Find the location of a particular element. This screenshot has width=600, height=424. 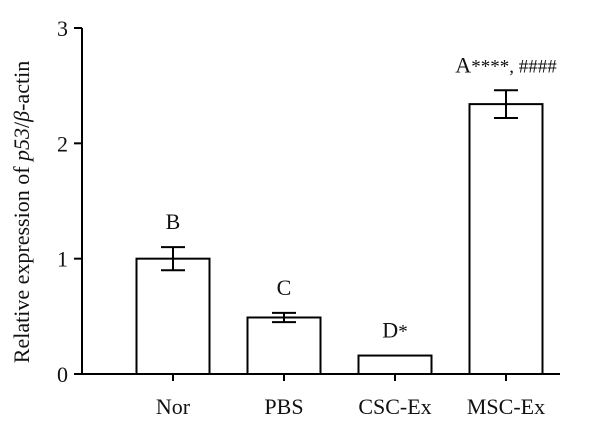

annotation-letter: A is located at coordinates (463, 64).